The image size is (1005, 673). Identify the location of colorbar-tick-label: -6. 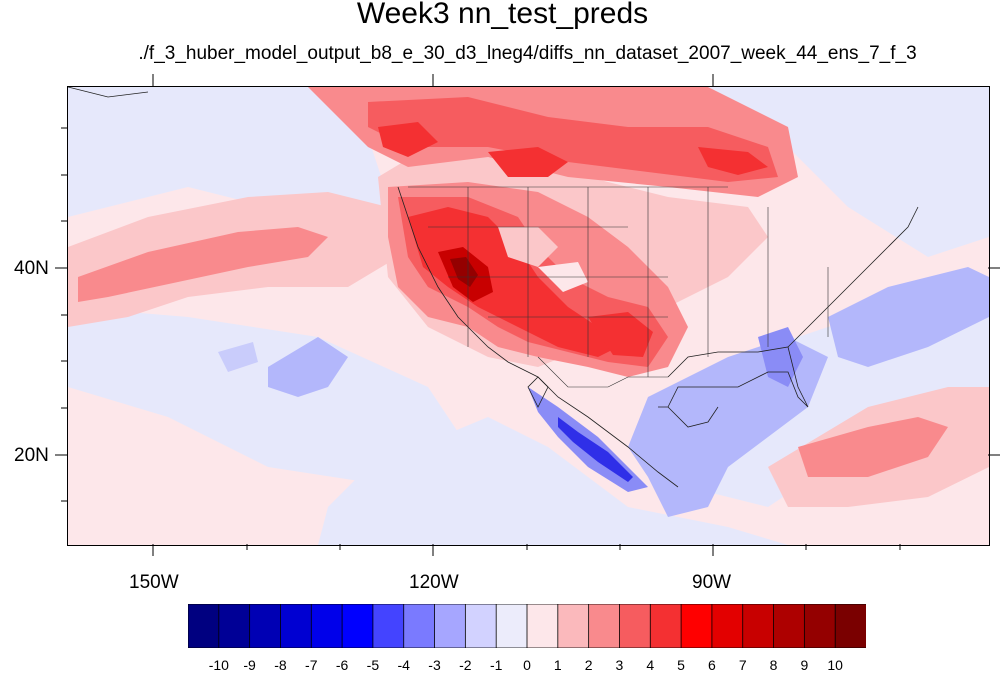
(342, 665).